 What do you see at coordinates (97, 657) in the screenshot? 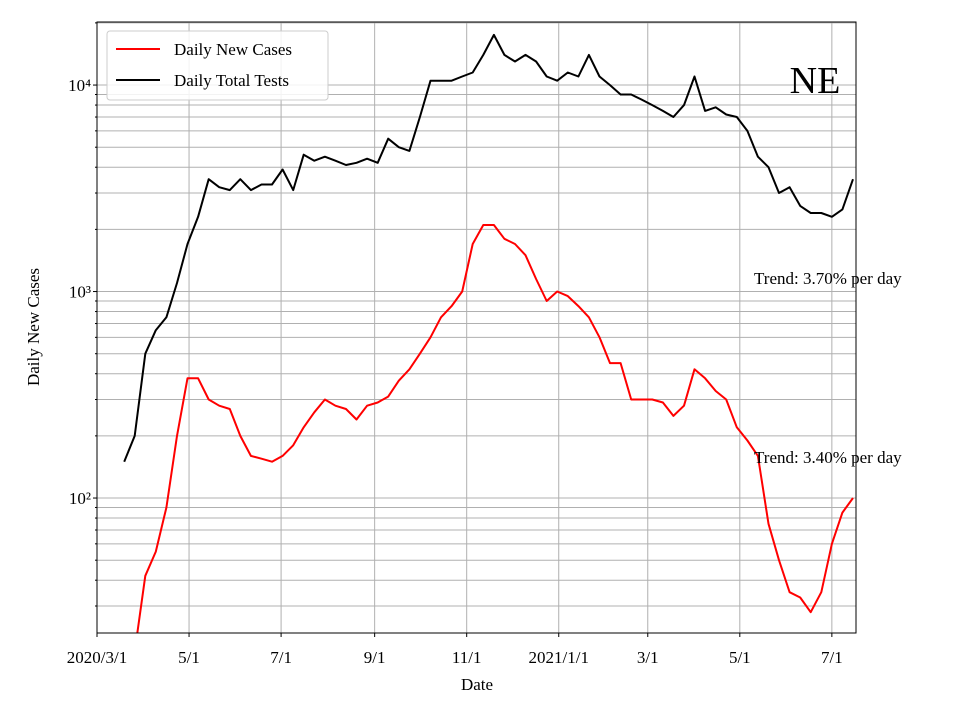
I see `x-tick-label: 2020/3/1` at bounding box center [97, 657].